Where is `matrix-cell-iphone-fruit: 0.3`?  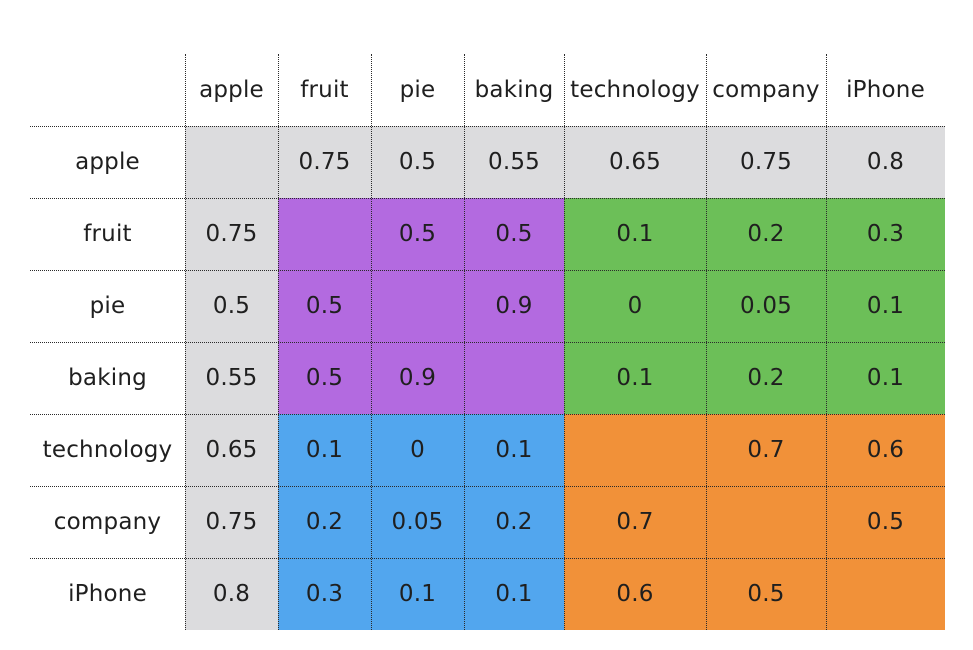 matrix-cell-iphone-fruit: 0.3 is located at coordinates (324, 594).